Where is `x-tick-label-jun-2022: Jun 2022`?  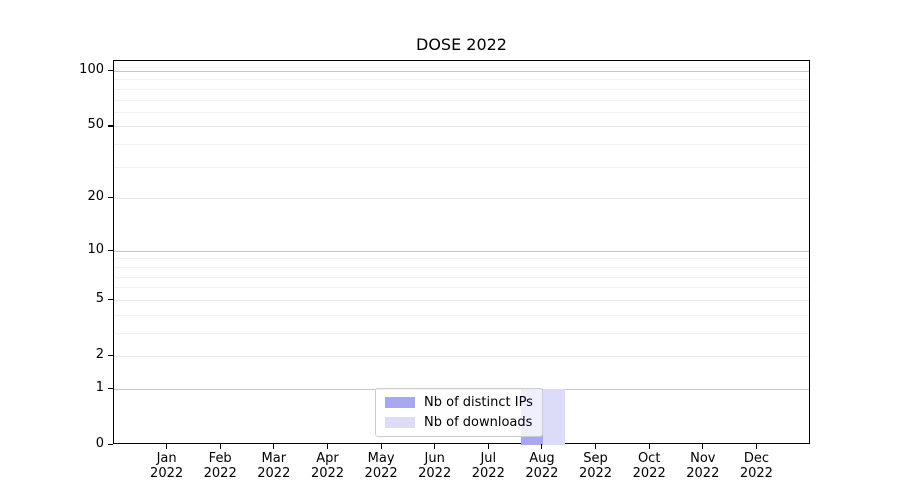
x-tick-label-jun-2022: Jun 2022 is located at coordinates (435, 466).